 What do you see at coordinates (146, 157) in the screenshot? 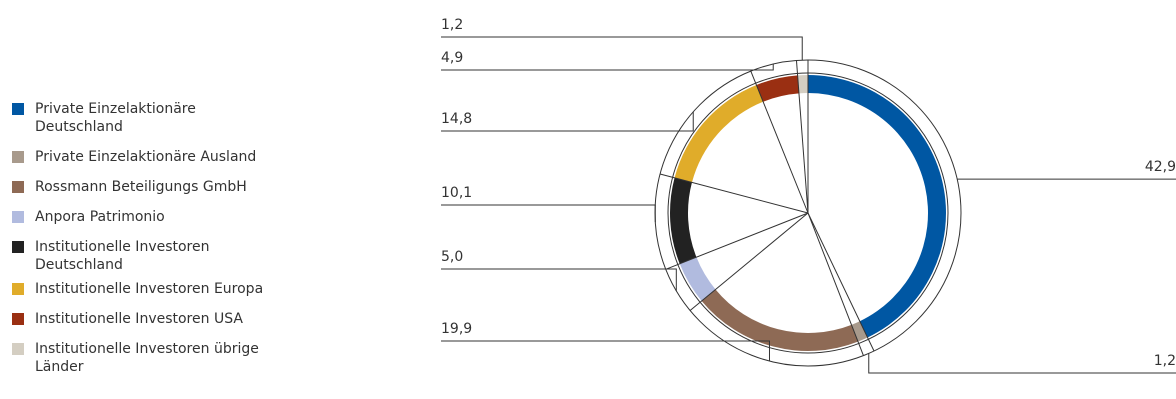
I see `legend-label: Private Einzelaktionäre Ausland` at bounding box center [146, 157].